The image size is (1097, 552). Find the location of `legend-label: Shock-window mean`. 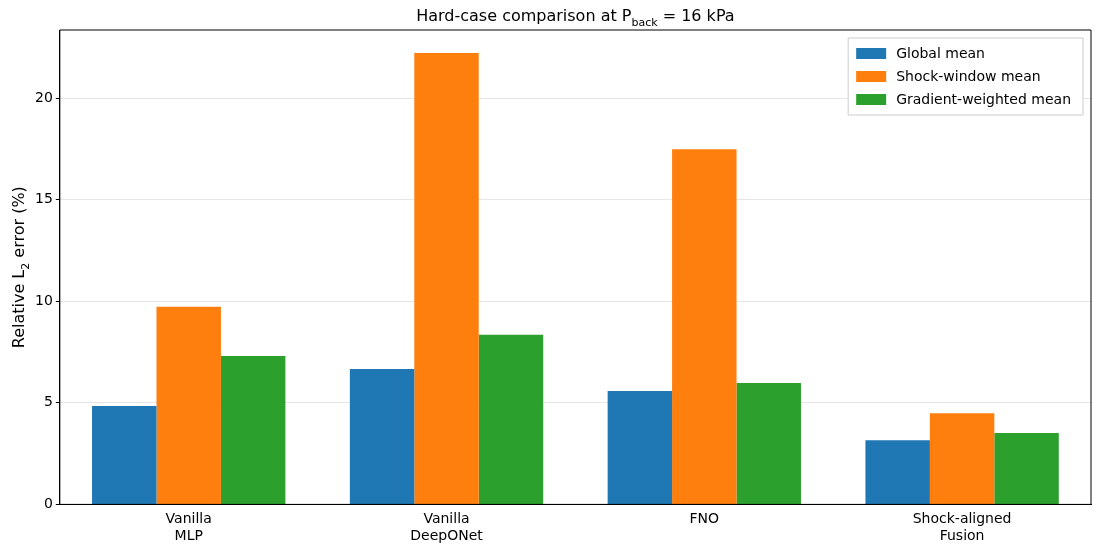

legend-label: Shock-window mean is located at coordinates (968, 75).